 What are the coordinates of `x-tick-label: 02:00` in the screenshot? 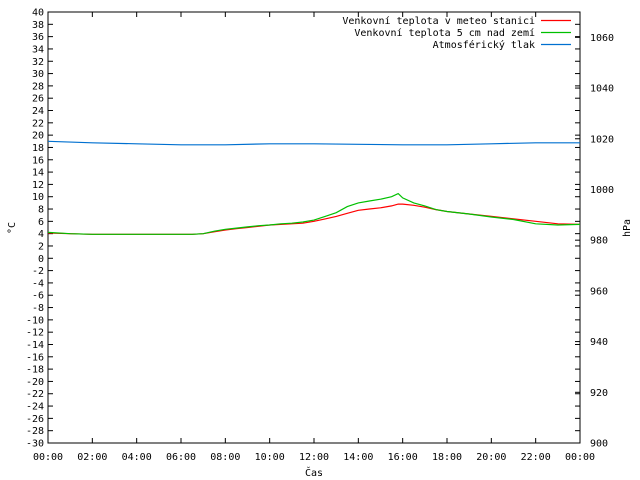 It's located at (92, 457).